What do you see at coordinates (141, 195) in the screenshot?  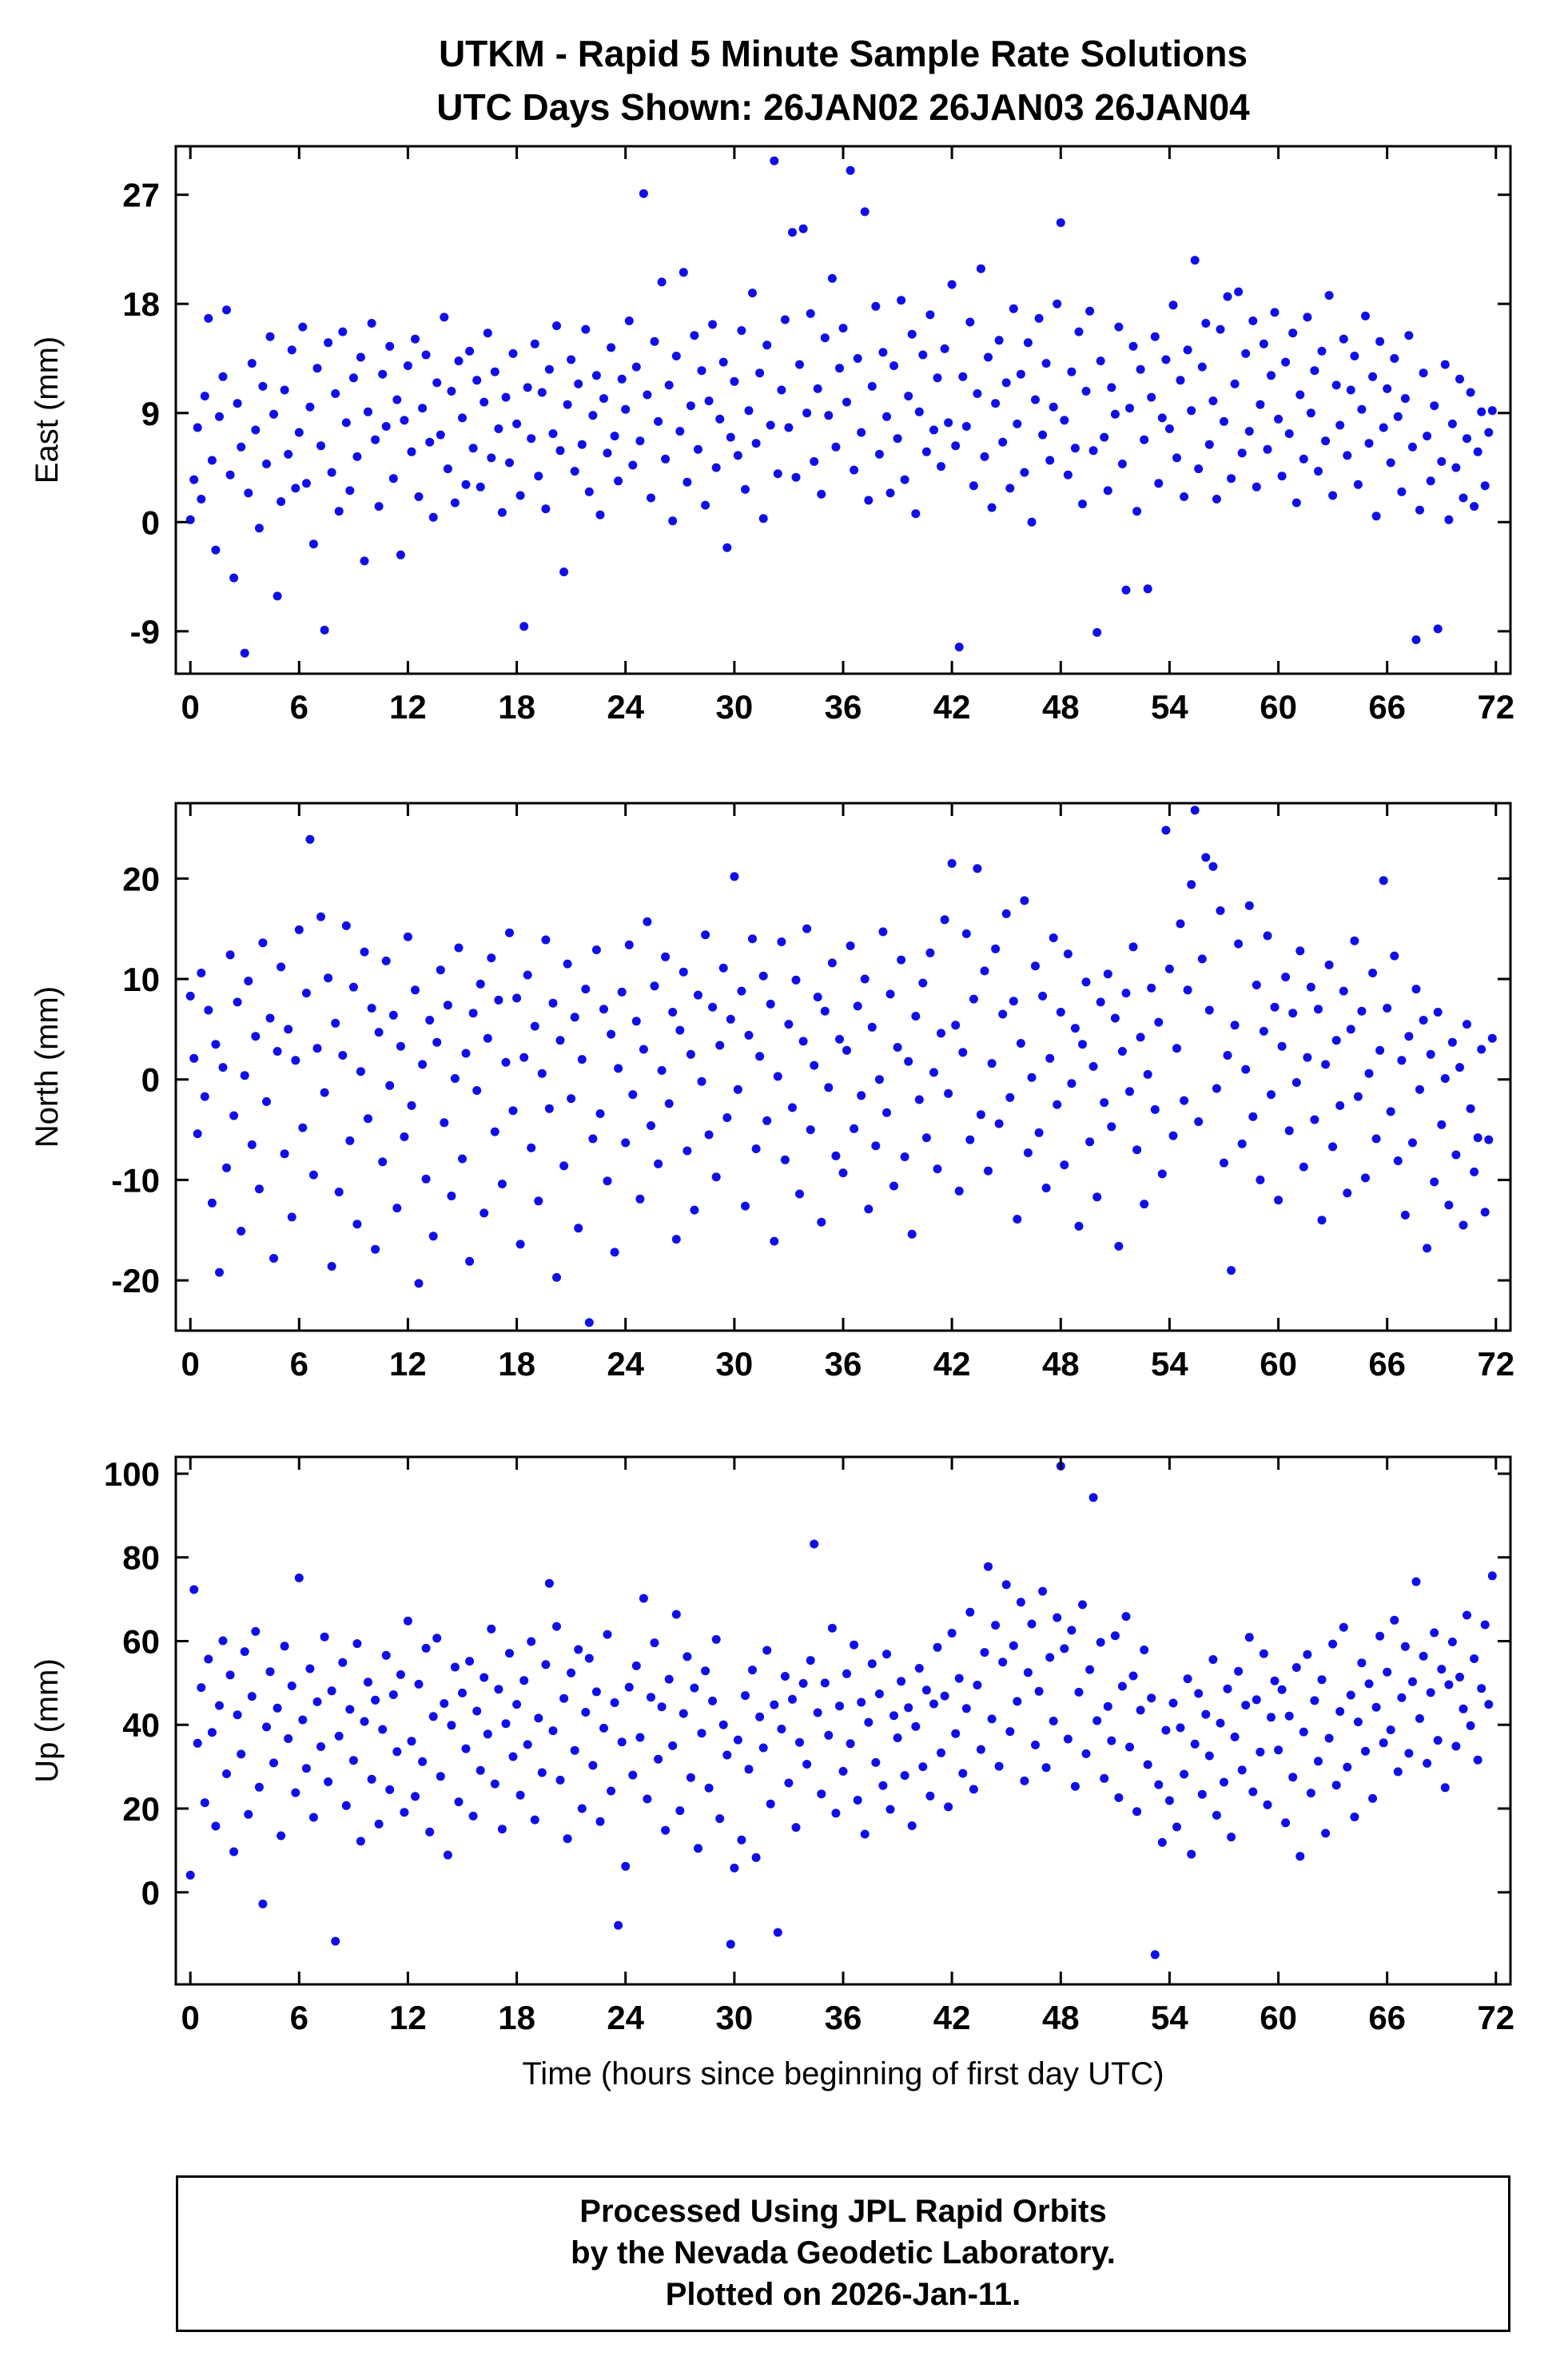 I see `svg-text: 27` at bounding box center [141, 195].